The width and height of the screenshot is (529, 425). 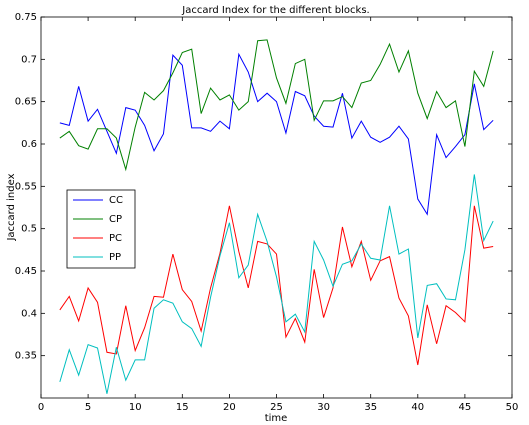 I want to click on x-tick-label: 40, so click(x=417, y=407).